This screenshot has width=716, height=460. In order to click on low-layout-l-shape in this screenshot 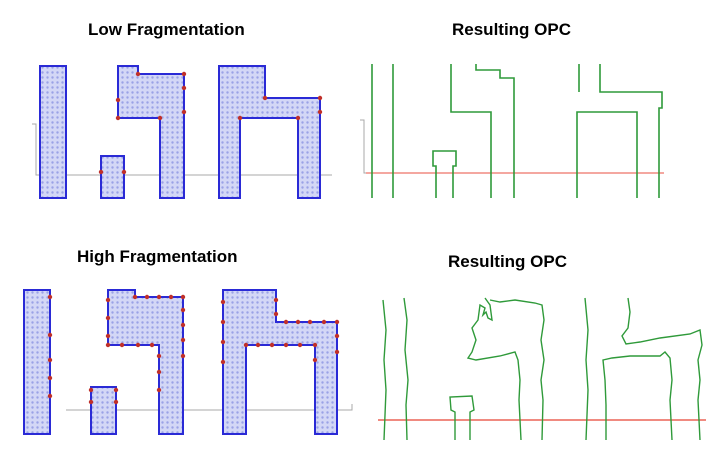, I will do `click(151, 132)`.